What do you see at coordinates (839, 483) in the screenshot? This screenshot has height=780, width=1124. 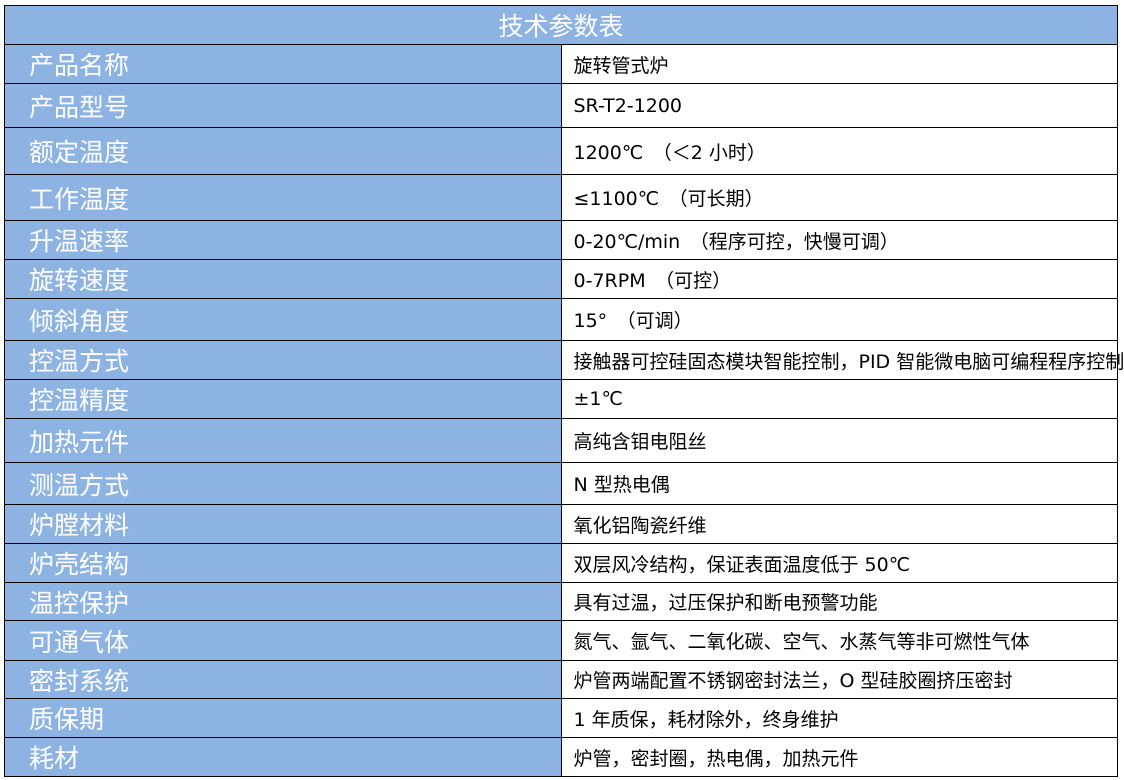 I see `spec-value: N 型热电偶` at bounding box center [839, 483].